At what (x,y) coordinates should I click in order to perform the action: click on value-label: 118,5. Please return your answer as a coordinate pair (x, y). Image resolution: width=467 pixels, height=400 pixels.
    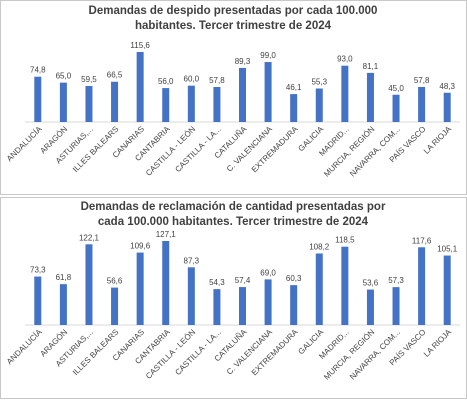
    Looking at the image, I should click on (345, 240).